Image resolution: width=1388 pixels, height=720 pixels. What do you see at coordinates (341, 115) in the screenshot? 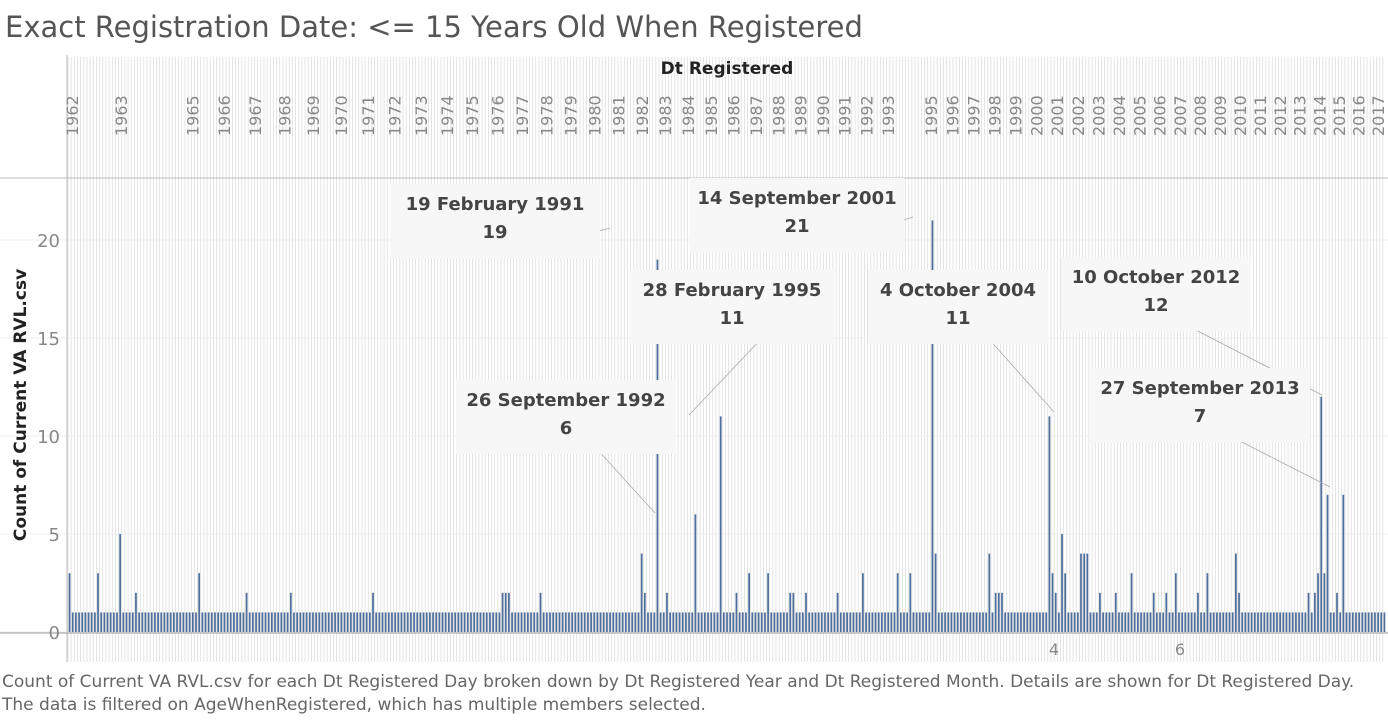
I see `year-label: 1970` at bounding box center [341, 115].